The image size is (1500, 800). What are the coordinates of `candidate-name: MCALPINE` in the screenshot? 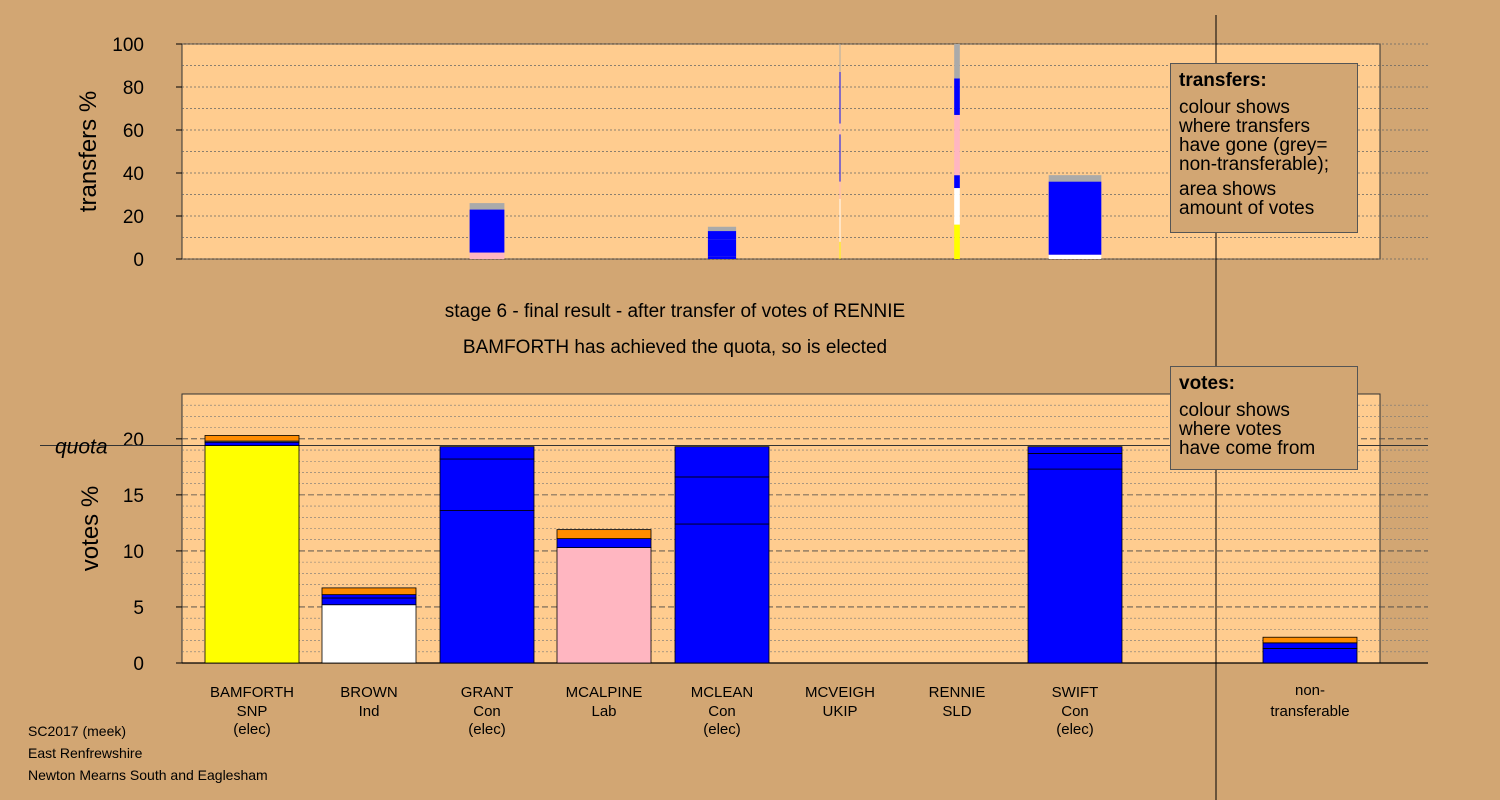 It's located at (604, 692).